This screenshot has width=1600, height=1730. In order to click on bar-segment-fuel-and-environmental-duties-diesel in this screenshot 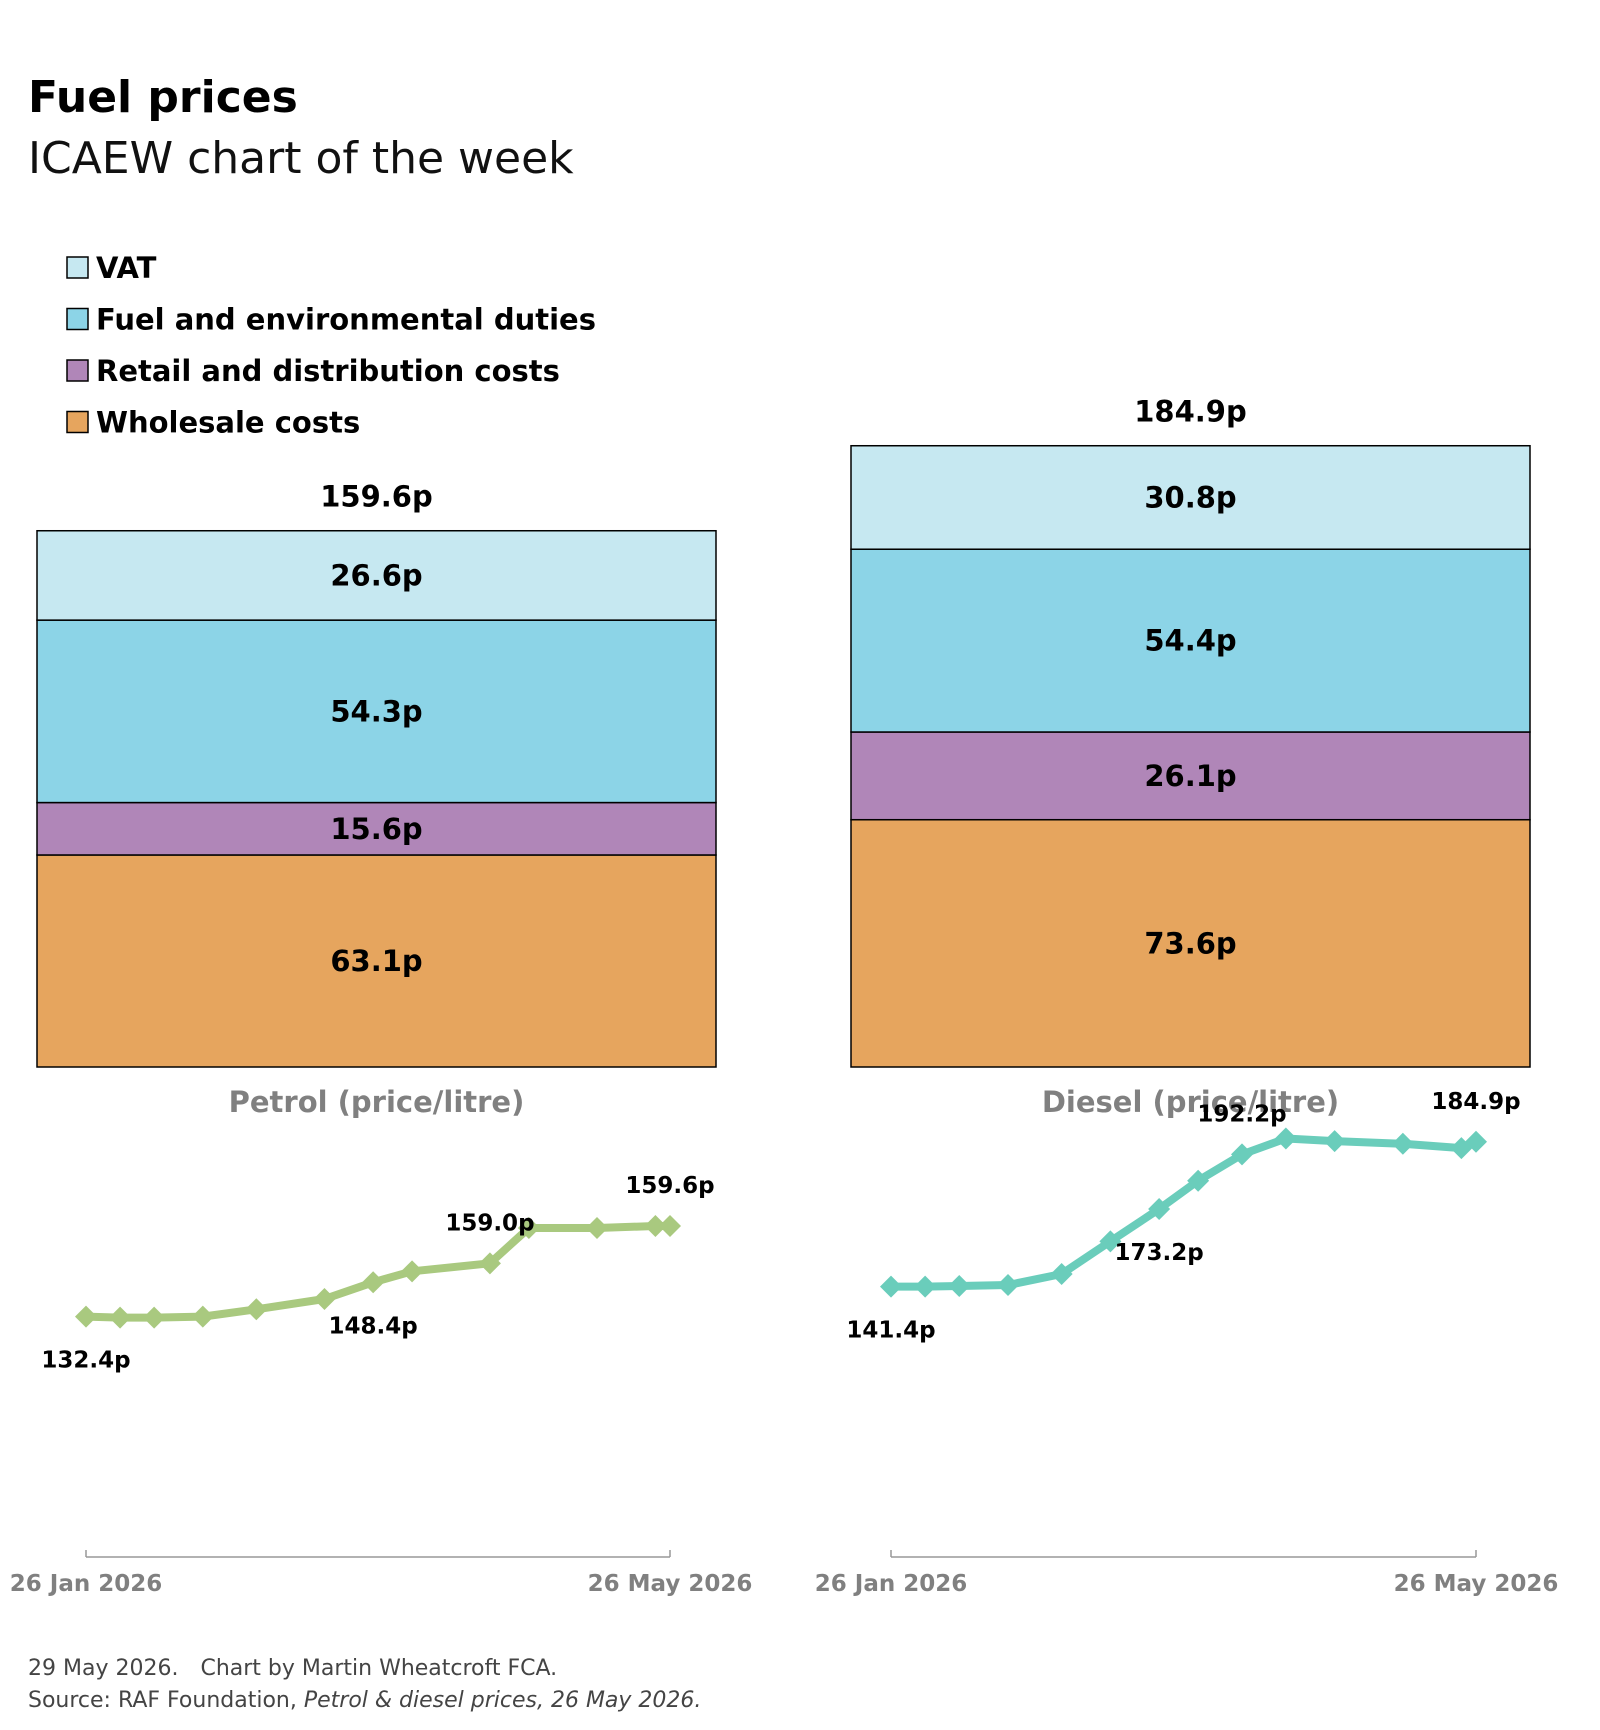, I will do `click(1190, 640)`.